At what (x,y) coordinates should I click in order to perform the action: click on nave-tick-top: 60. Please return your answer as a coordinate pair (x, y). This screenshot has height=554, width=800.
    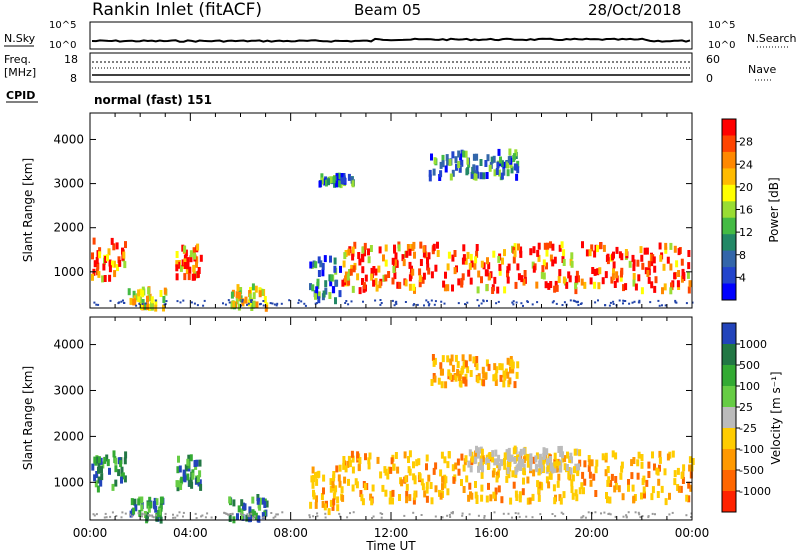
    Looking at the image, I should click on (713, 59).